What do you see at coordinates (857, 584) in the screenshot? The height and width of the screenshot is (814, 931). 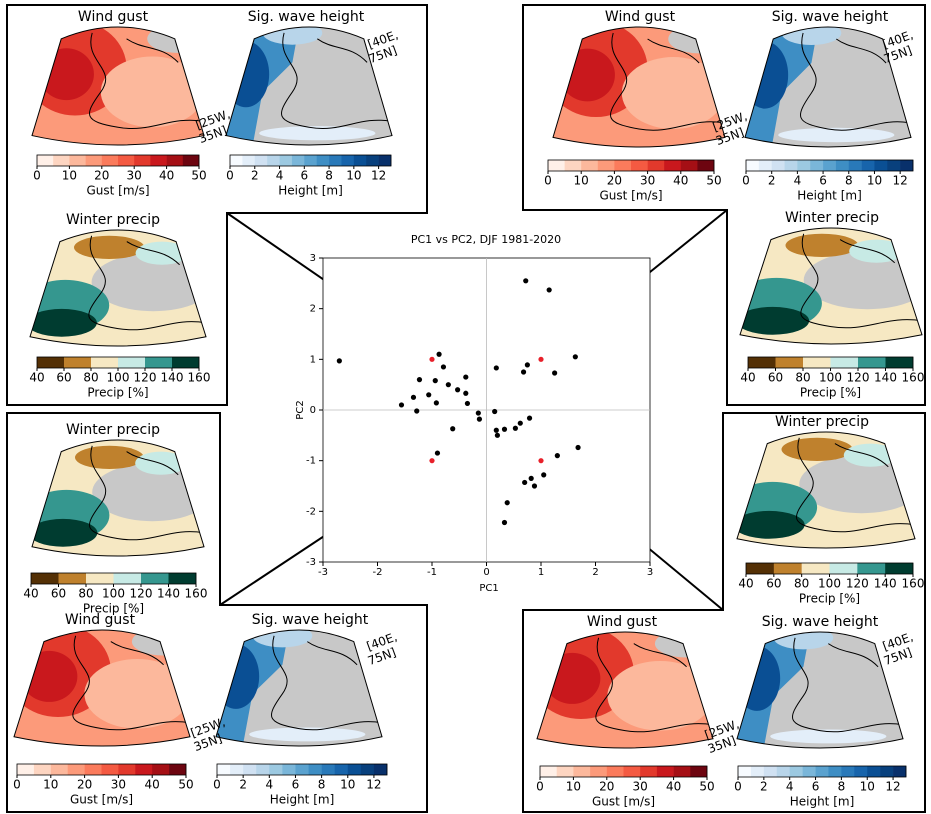 I see `colorbar-tick-label: 120` at bounding box center [857, 584].